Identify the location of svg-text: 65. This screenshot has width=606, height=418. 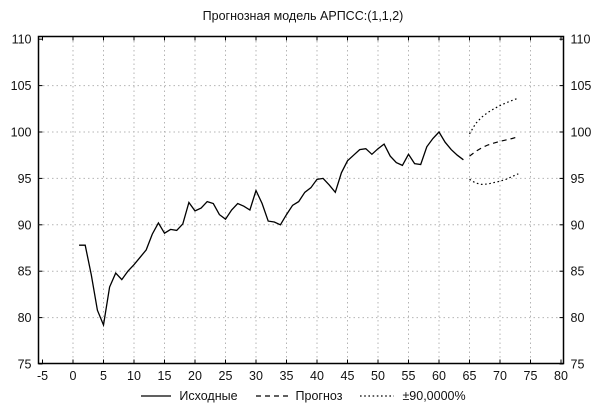
(470, 376).